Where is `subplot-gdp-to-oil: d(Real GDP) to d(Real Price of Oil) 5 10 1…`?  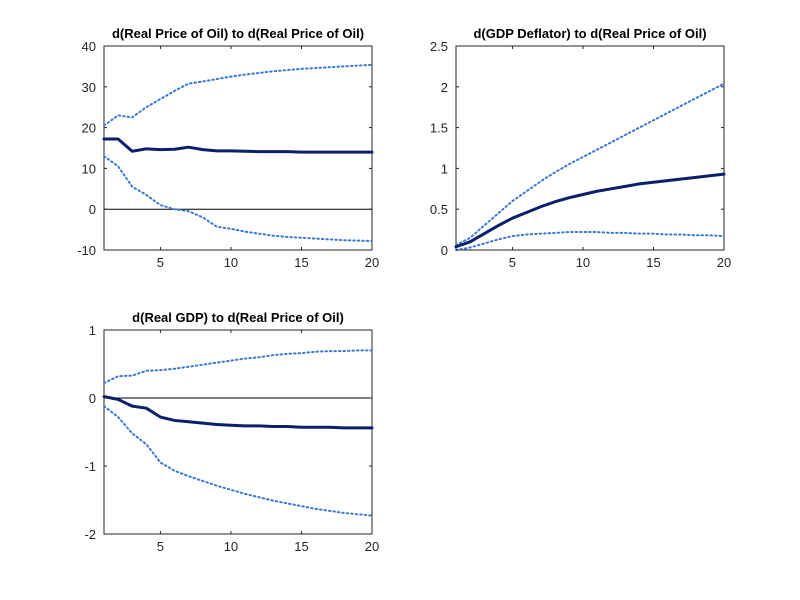 subplot-gdp-to-oil: d(Real GDP) to d(Real Price of Oil) 5 10 1… is located at coordinates (231, 432).